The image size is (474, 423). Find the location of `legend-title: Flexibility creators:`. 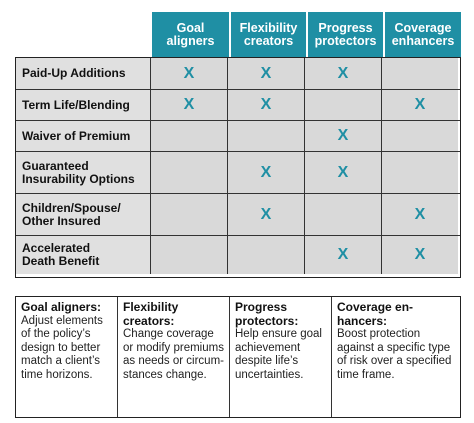

legend-title: Flexibility creators: is located at coordinates (151, 314).